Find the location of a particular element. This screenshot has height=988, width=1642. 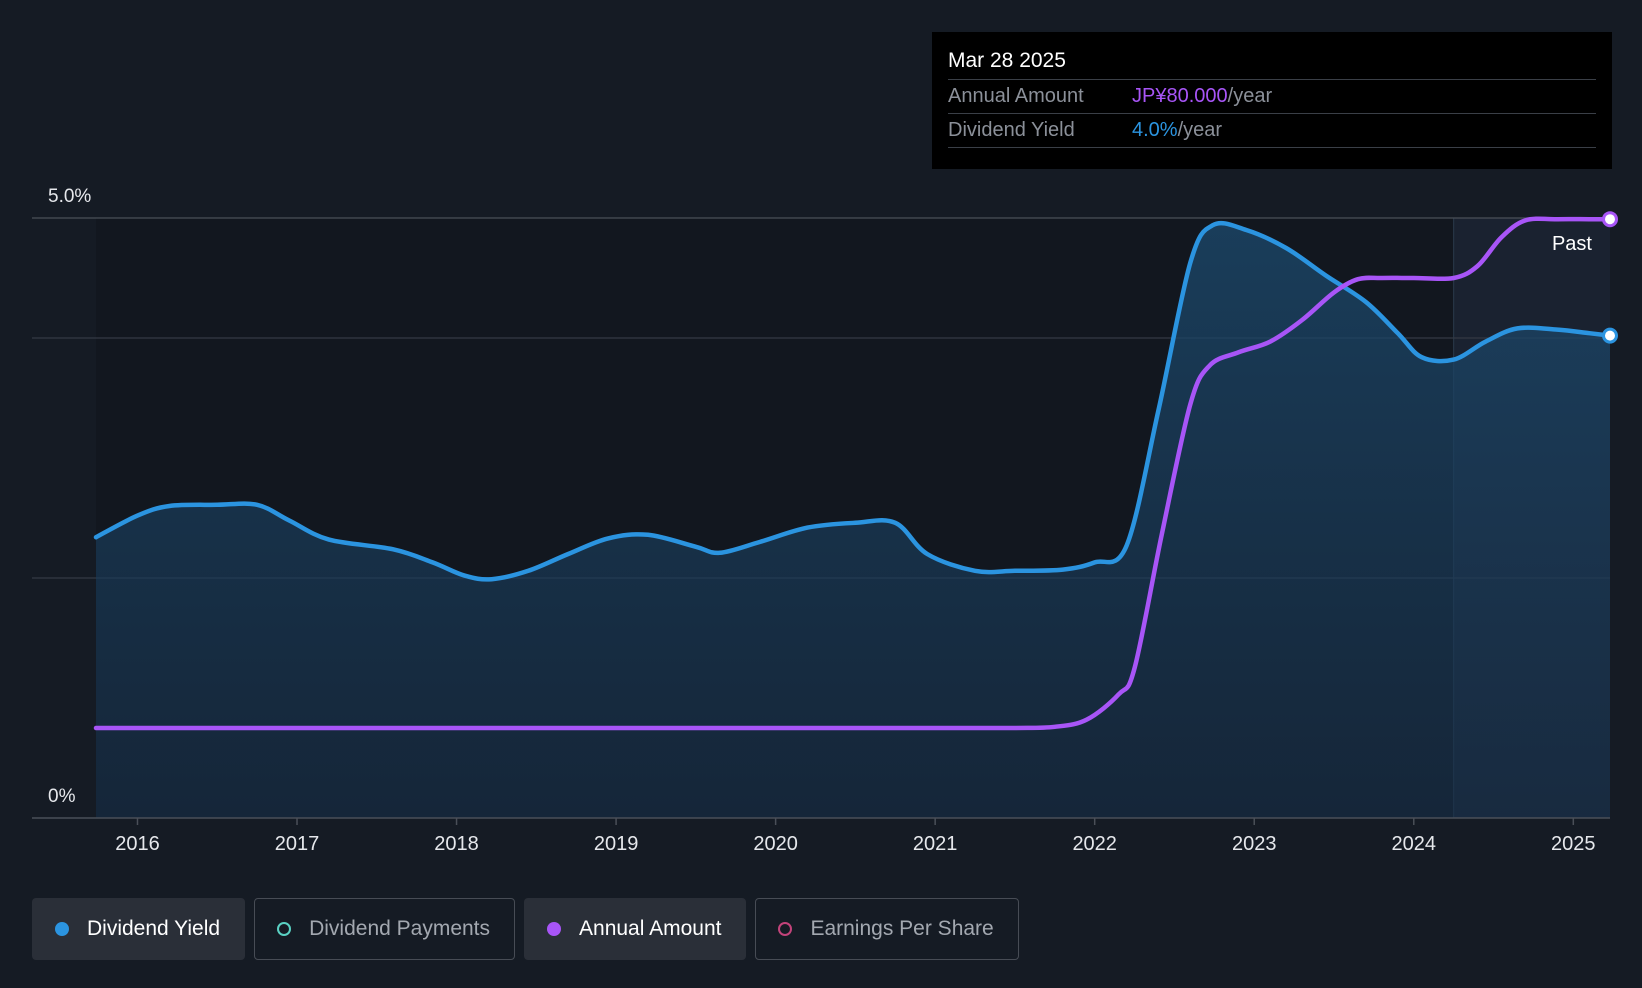

x-tick-label: 2022 is located at coordinates (1094, 844).